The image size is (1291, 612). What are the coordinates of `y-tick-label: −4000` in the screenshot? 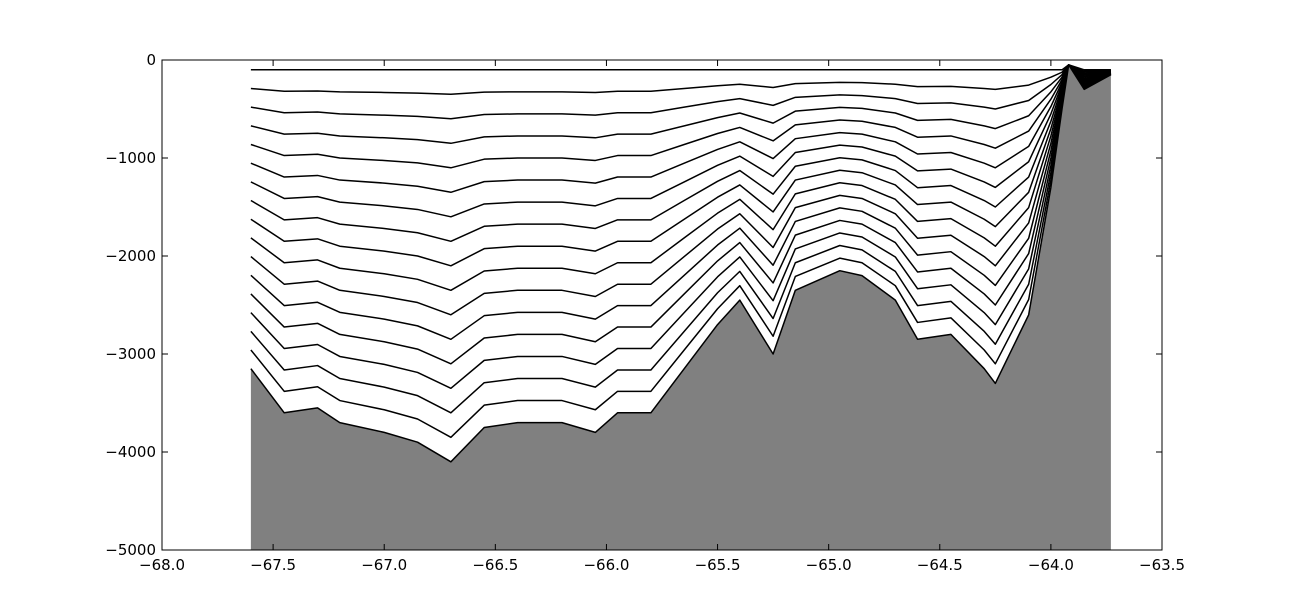 It's located at (130, 452).